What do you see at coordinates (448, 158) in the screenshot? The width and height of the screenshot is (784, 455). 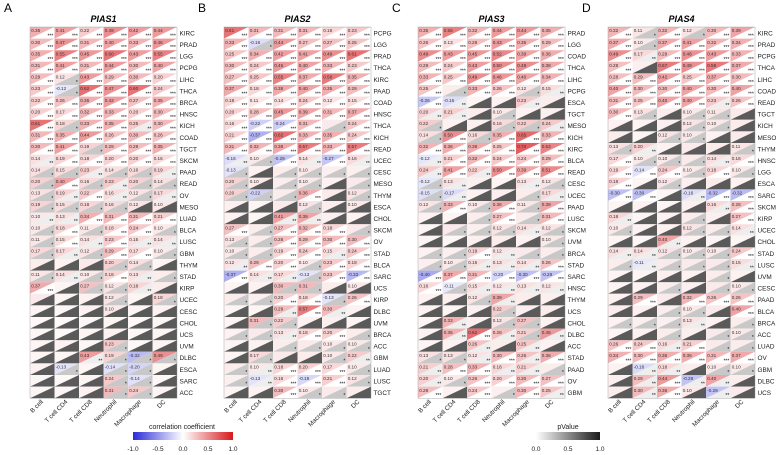 I see `cell-correlation-label: 0.21` at bounding box center [448, 158].